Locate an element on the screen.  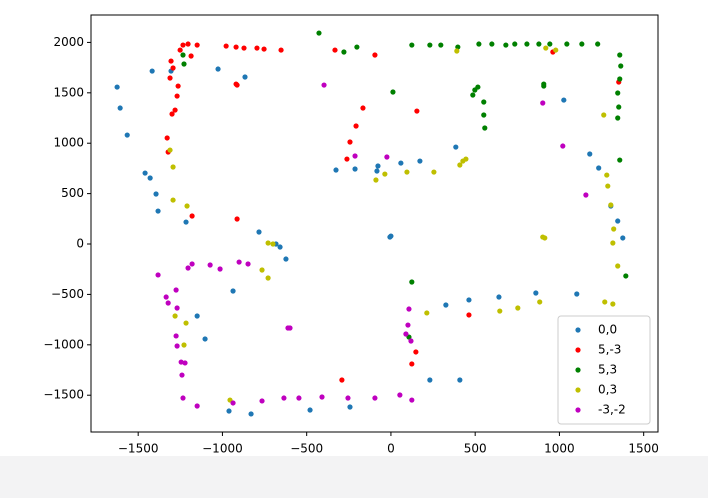
y-tick-label: 0 is located at coordinates (80, 244).